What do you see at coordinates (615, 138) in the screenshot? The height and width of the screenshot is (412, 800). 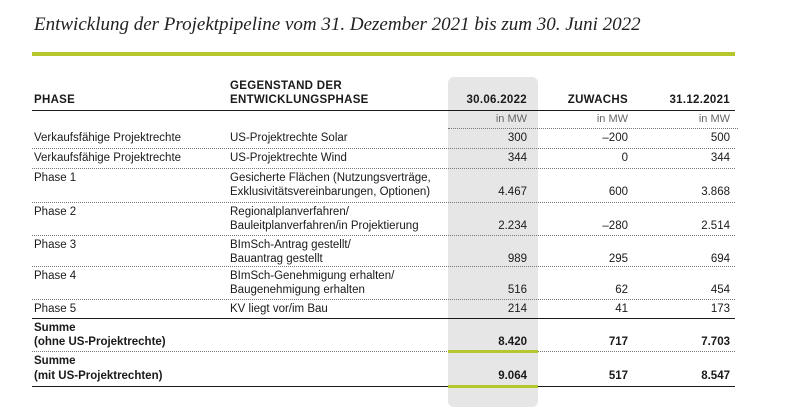 I see `row-value-zuwachs: –200` at bounding box center [615, 138].